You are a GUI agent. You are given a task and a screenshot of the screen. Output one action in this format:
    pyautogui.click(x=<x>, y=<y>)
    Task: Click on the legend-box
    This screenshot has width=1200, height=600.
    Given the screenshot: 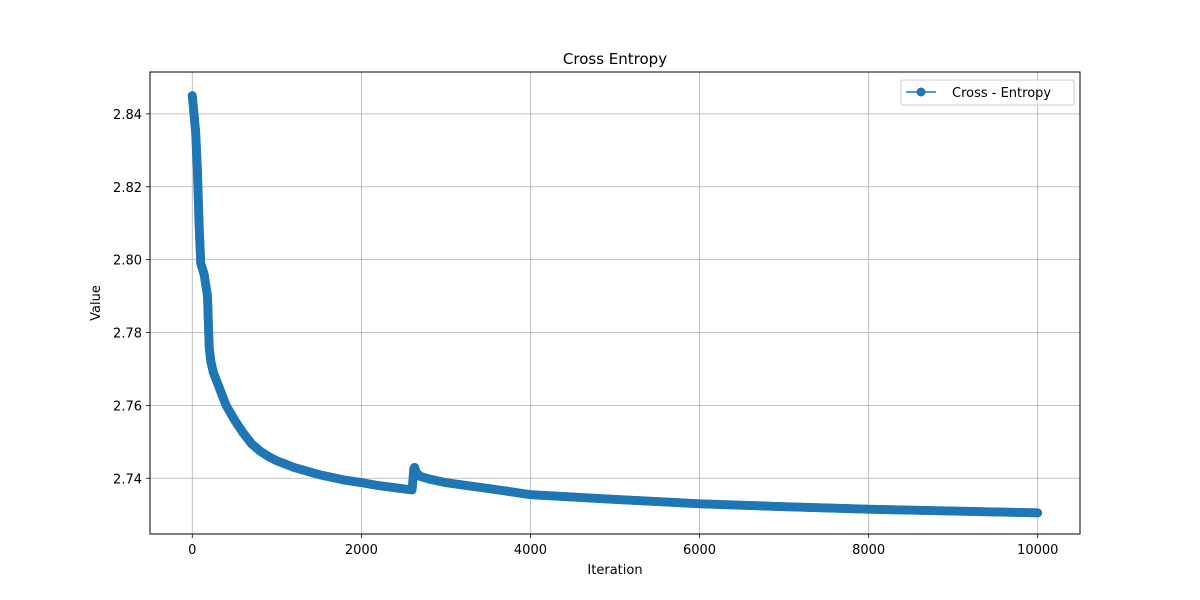 What is the action you would take?
    pyautogui.click(x=987, y=92)
    